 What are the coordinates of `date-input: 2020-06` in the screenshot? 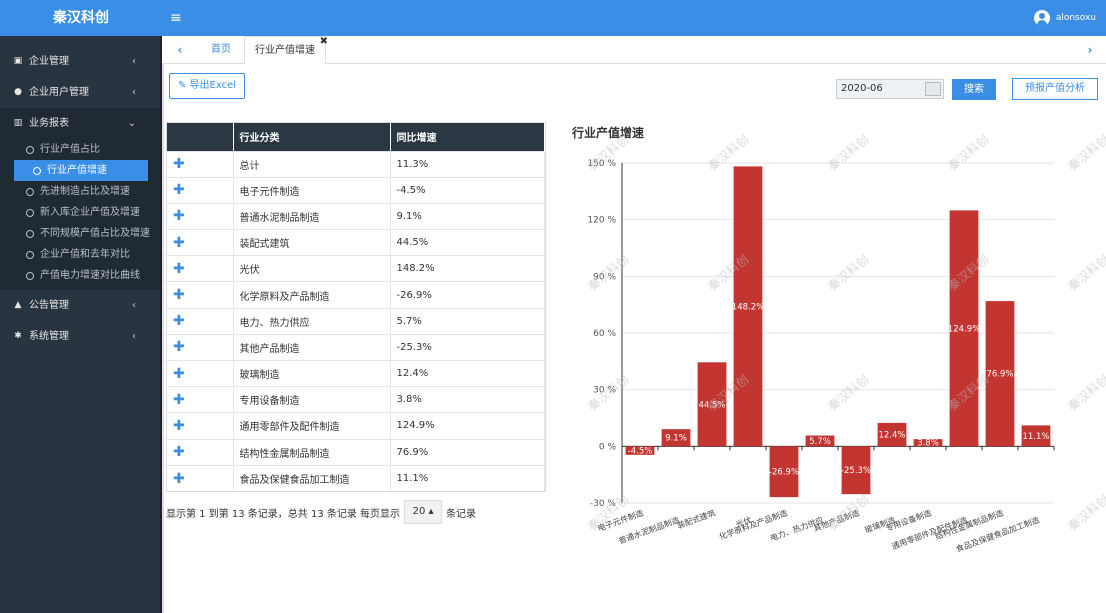 It's located at (890, 89).